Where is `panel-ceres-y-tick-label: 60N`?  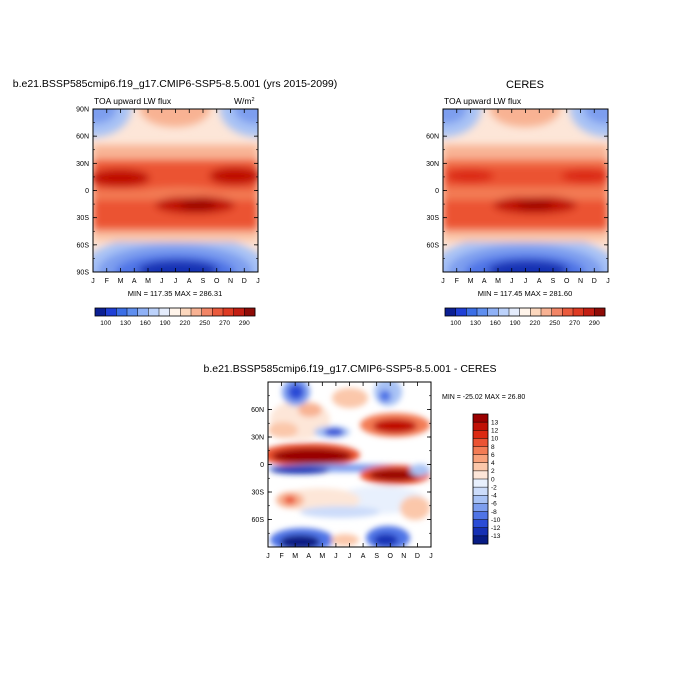 panel-ceres-y-tick-label: 60N is located at coordinates (432, 137).